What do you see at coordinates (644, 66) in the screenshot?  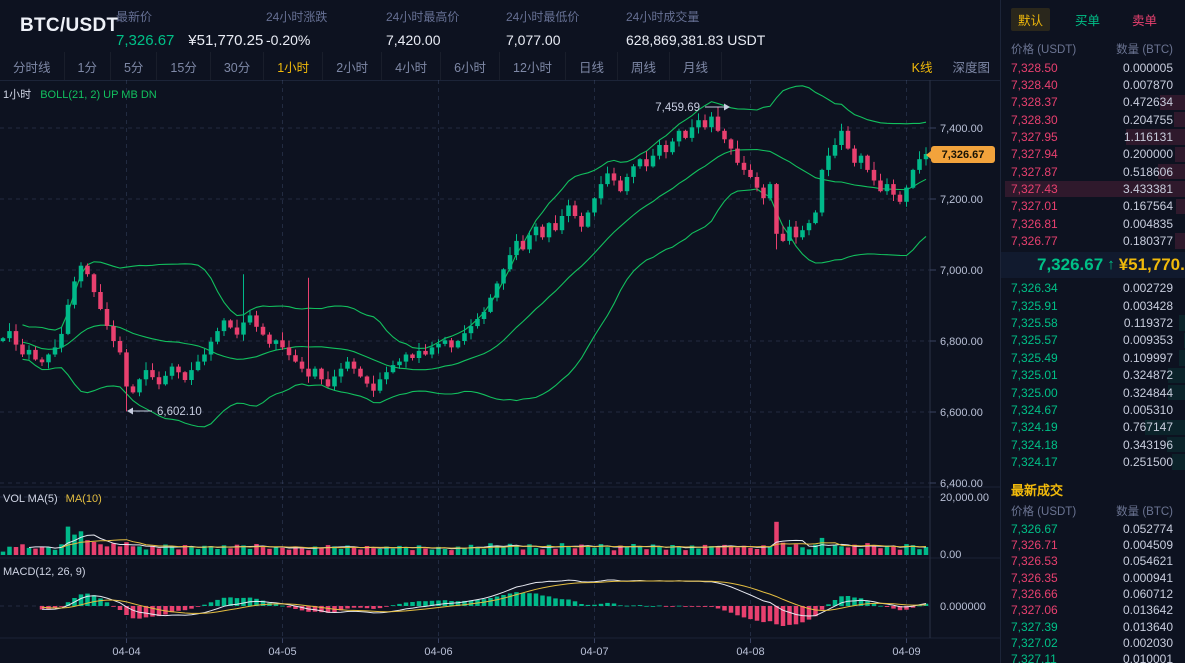 I see `tab-1w: 周线` at bounding box center [644, 66].